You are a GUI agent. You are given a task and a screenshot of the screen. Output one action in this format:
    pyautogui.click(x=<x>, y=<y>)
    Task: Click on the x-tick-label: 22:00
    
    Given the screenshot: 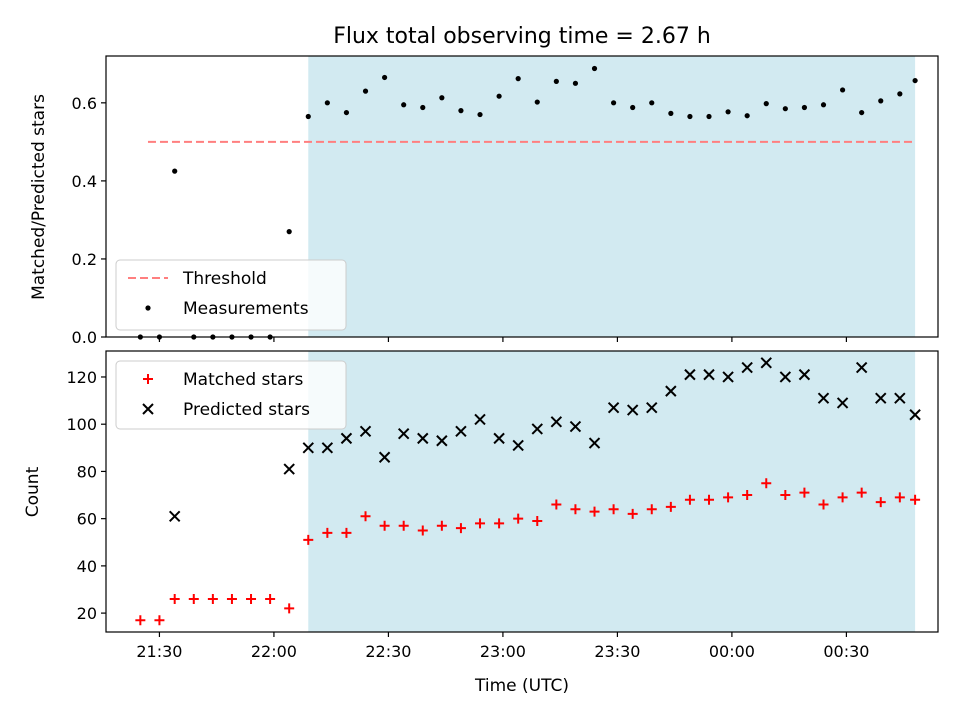 What is the action you would take?
    pyautogui.click(x=274, y=651)
    